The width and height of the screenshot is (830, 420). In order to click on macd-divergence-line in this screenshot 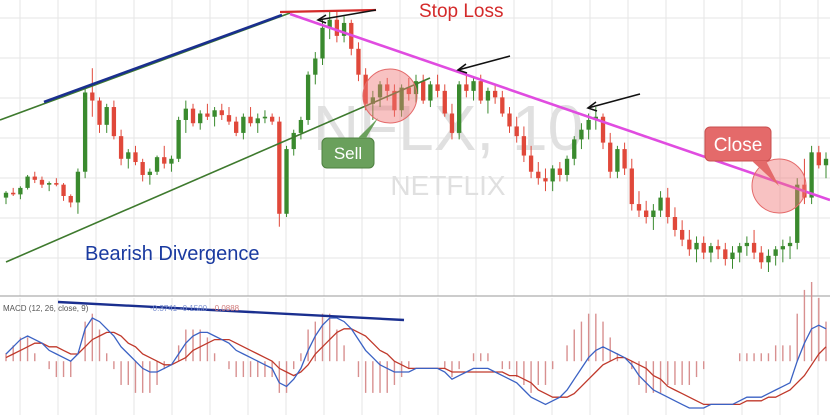, I will do `click(231, 311)`.